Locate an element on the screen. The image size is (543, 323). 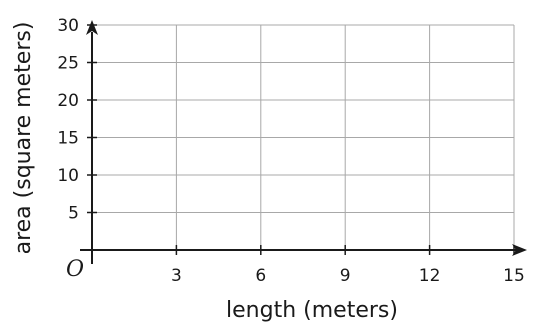
x-tick-label: 9 is located at coordinates (345, 276).